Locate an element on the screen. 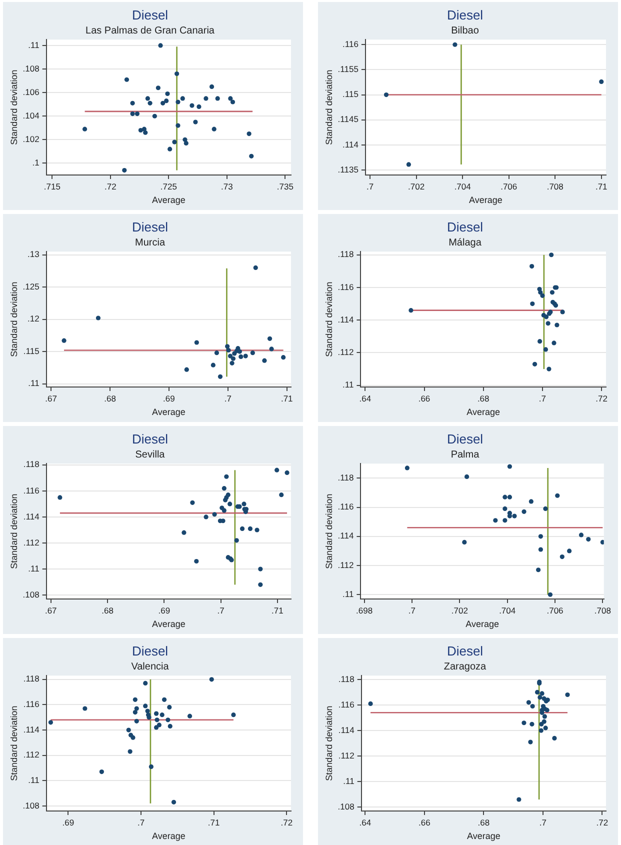 This screenshot has height=845, width=621. chart-subtitle: Valencia is located at coordinates (150, 666).